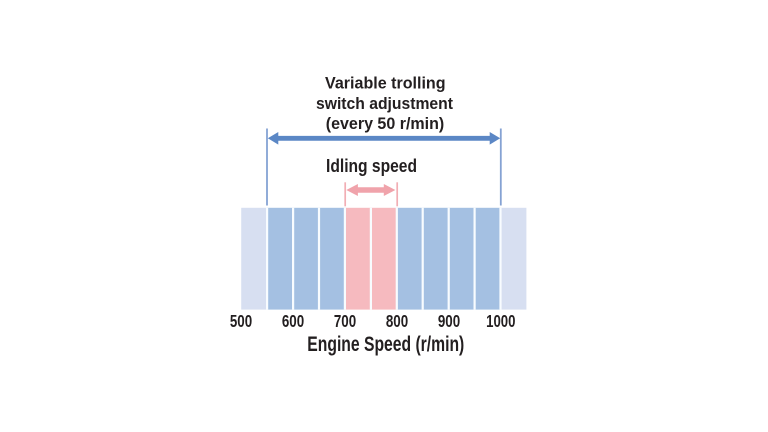  Describe the element at coordinates (241, 321) in the screenshot. I see `svg-text: 500` at that location.